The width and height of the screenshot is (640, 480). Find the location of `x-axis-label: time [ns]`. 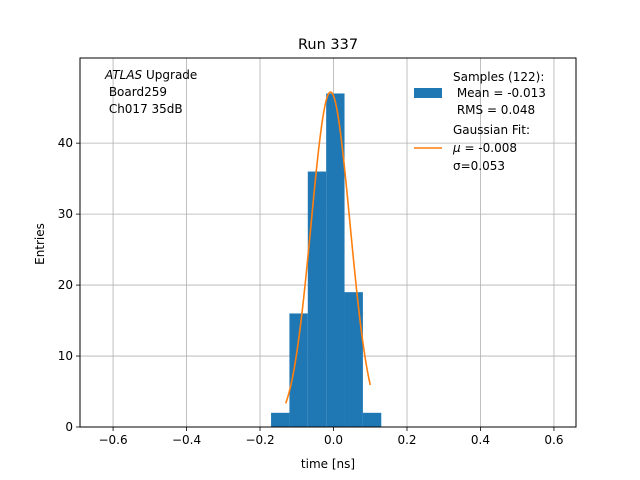

x-axis-label: time [ns] is located at coordinates (328, 464).